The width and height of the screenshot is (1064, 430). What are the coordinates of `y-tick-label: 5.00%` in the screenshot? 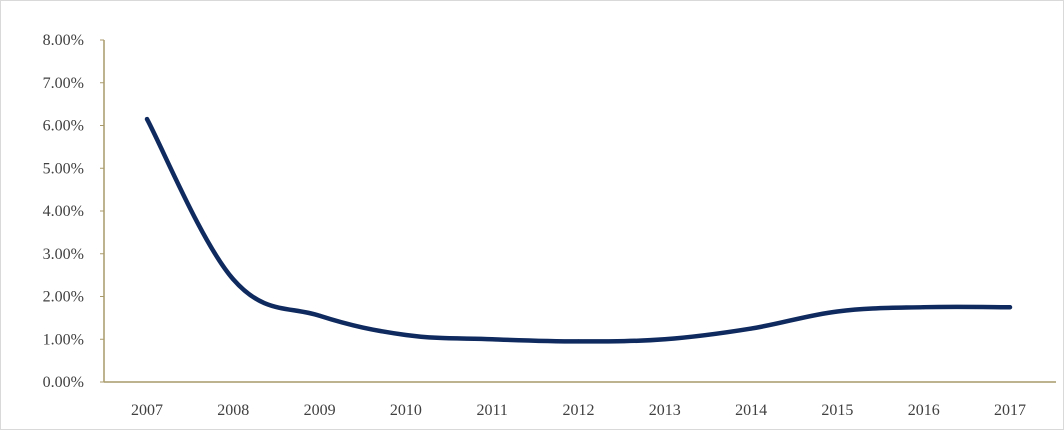 It's located at (63, 168).